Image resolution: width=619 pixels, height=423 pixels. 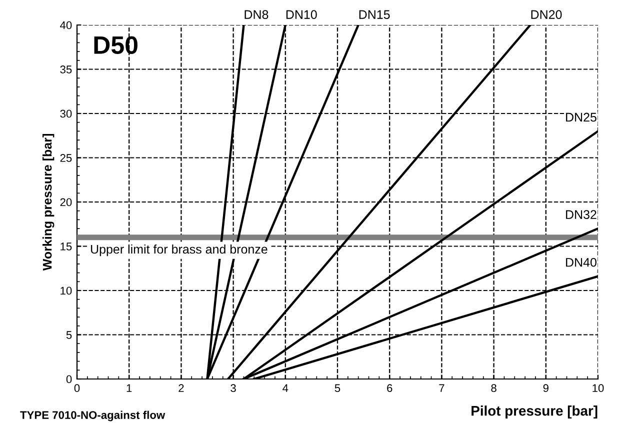 What do you see at coordinates (389, 388) in the screenshot?
I see `x-tick-label: 6` at bounding box center [389, 388].